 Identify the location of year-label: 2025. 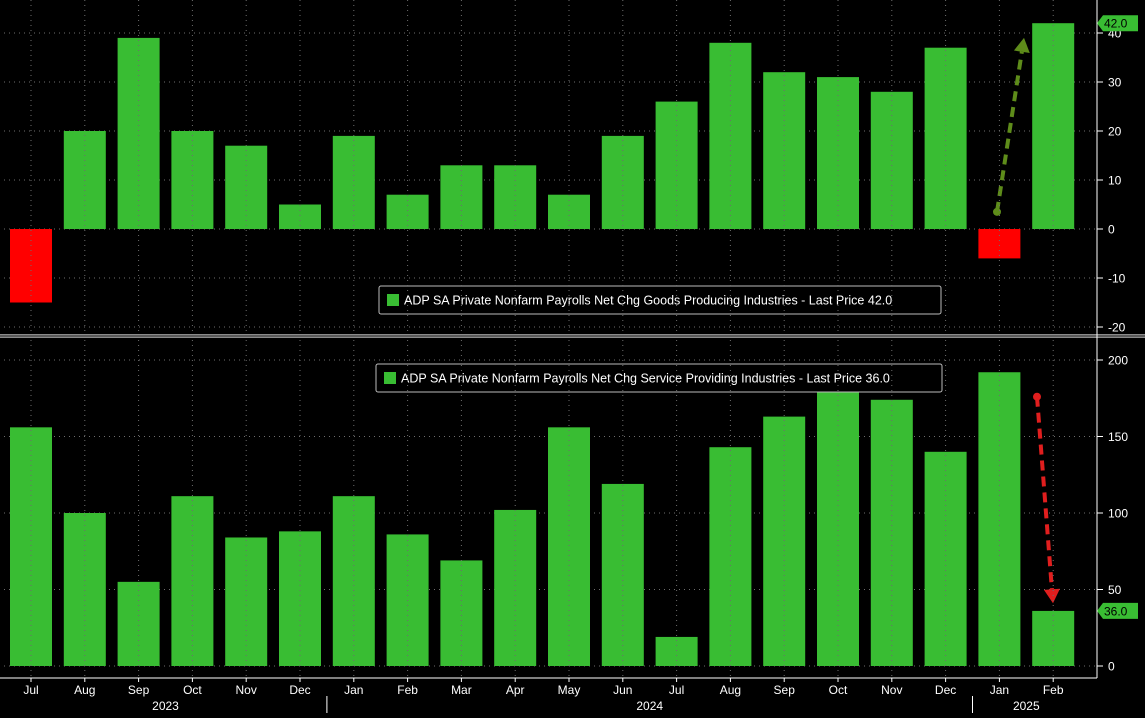
(1026, 706).